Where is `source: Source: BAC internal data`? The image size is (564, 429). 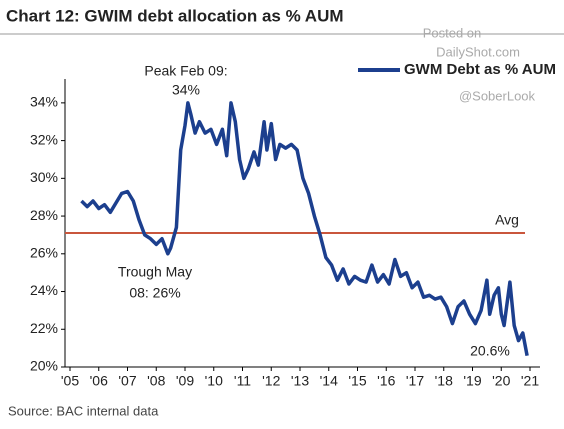
source: Source: BAC internal data is located at coordinates (83, 410).